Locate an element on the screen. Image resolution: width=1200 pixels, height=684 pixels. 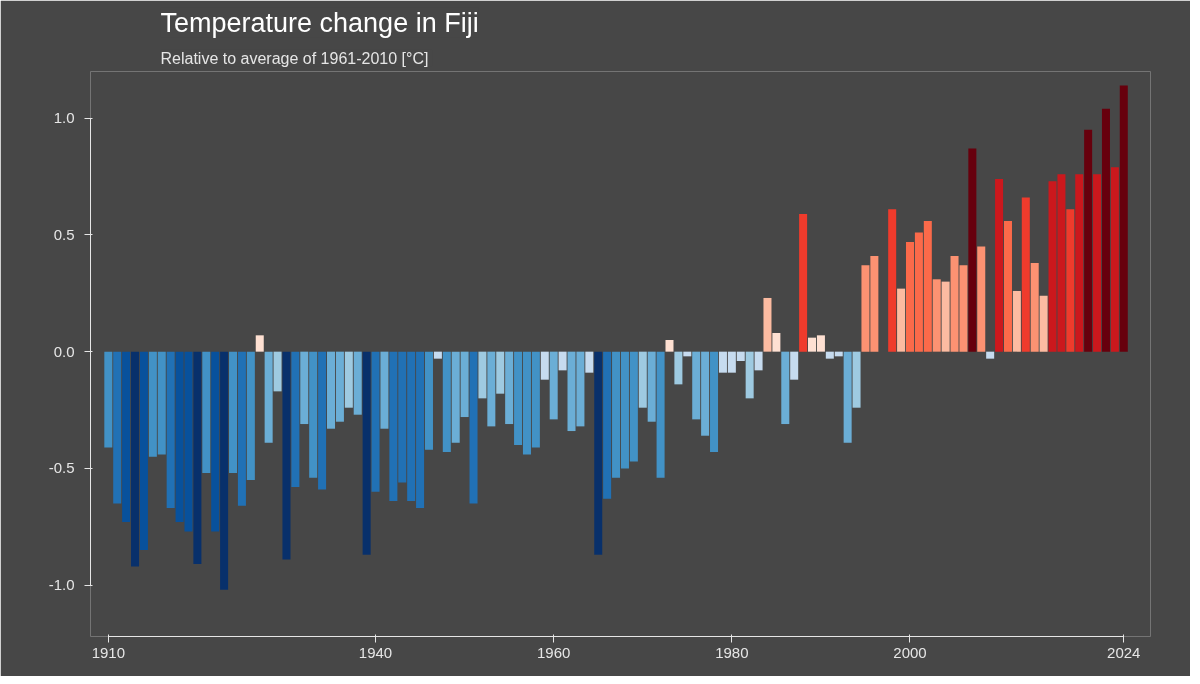
x-tick-label: 1980 is located at coordinates (732, 652).